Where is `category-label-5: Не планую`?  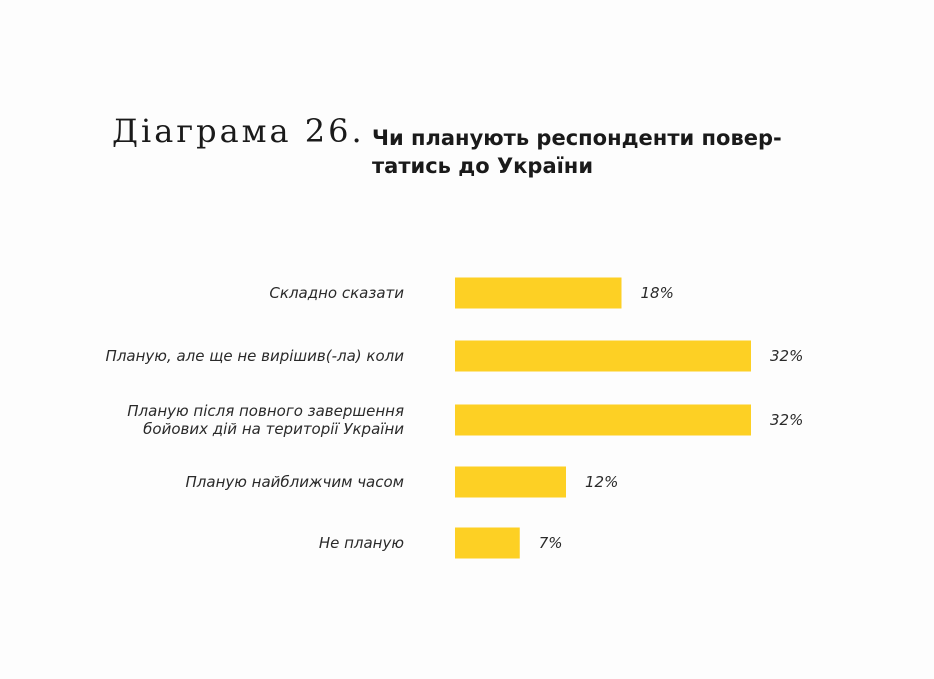 category-label-5: Не планую is located at coordinates (361, 543).